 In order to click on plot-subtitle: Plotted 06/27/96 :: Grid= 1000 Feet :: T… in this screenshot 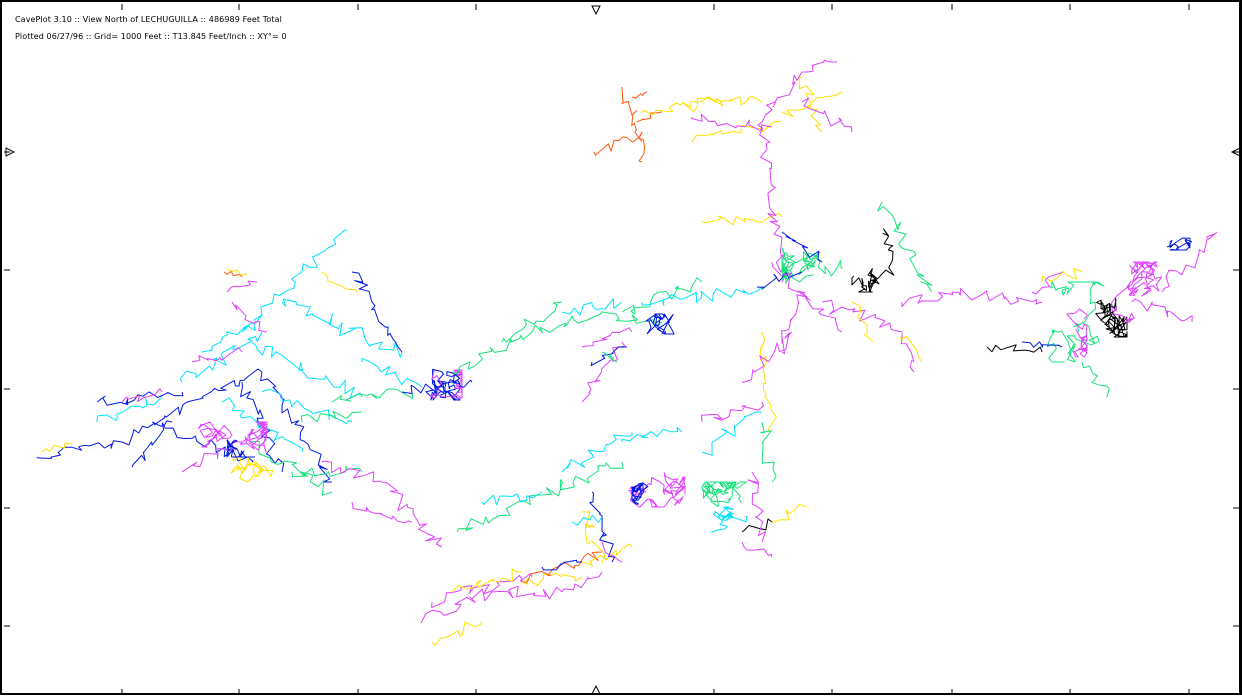, I will do `click(151, 36)`.